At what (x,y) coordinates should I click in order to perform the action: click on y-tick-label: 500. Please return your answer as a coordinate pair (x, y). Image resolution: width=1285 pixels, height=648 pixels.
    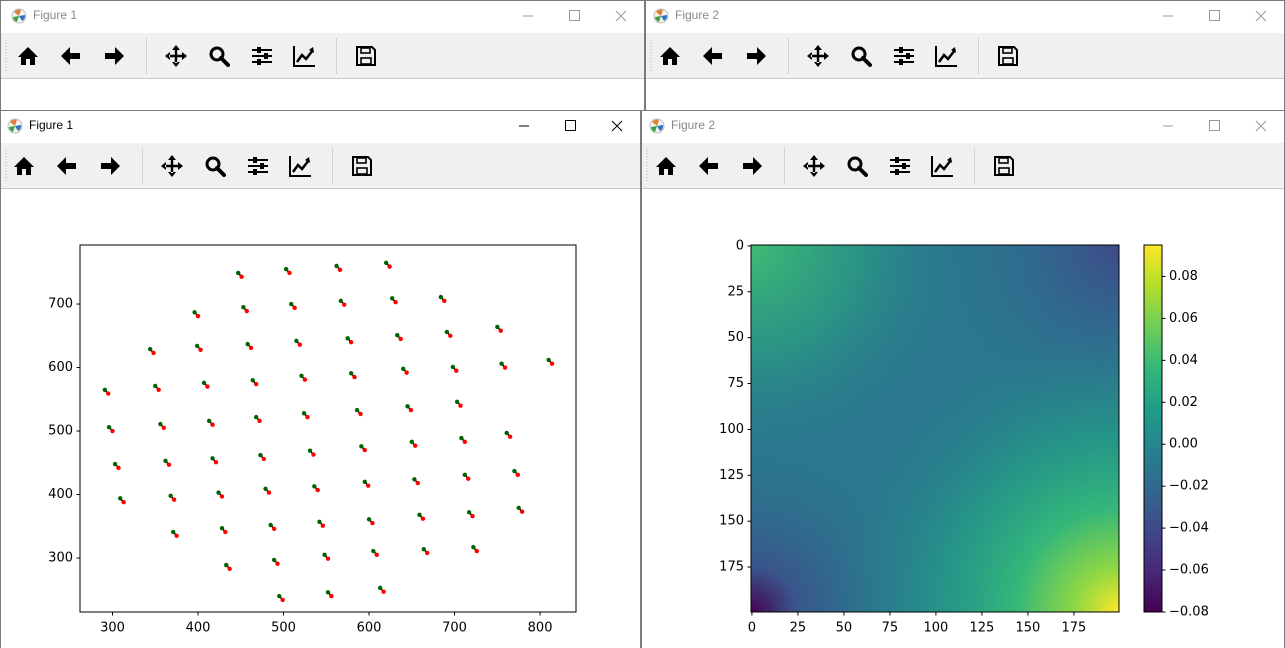
    Looking at the image, I should click on (60, 431).